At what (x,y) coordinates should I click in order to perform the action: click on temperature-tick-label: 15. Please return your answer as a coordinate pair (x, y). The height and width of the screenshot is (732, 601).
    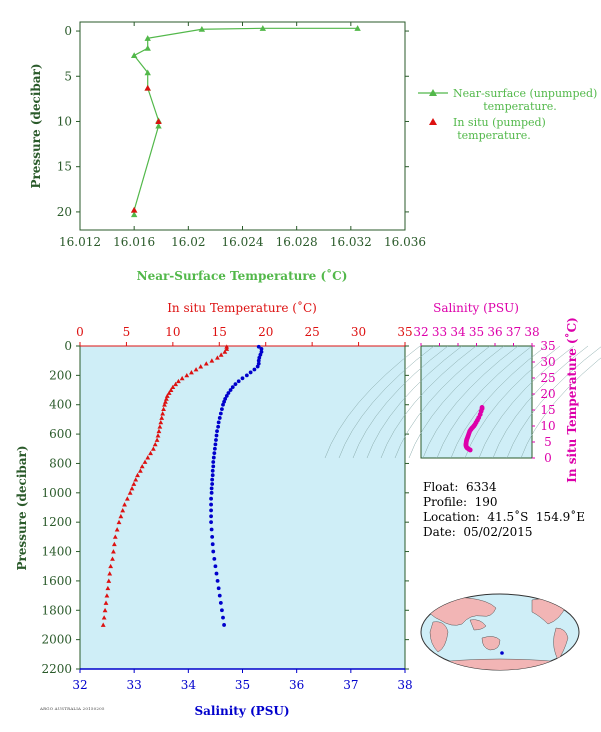
    Looking at the image, I should click on (219, 332).